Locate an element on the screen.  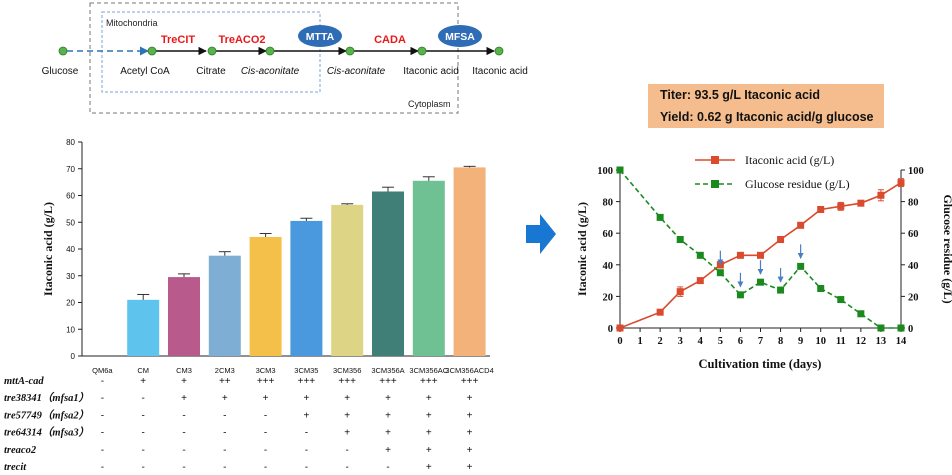
bar-CM is located at coordinates (143, 327).